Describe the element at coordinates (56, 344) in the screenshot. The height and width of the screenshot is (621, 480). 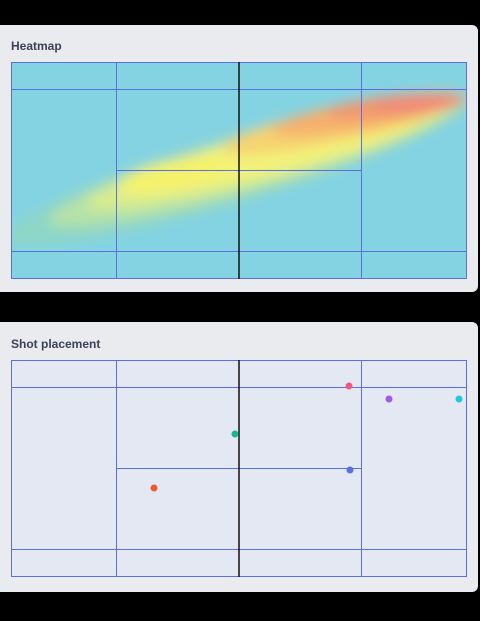
I see `shot-placement-title: Shot placement` at that location.